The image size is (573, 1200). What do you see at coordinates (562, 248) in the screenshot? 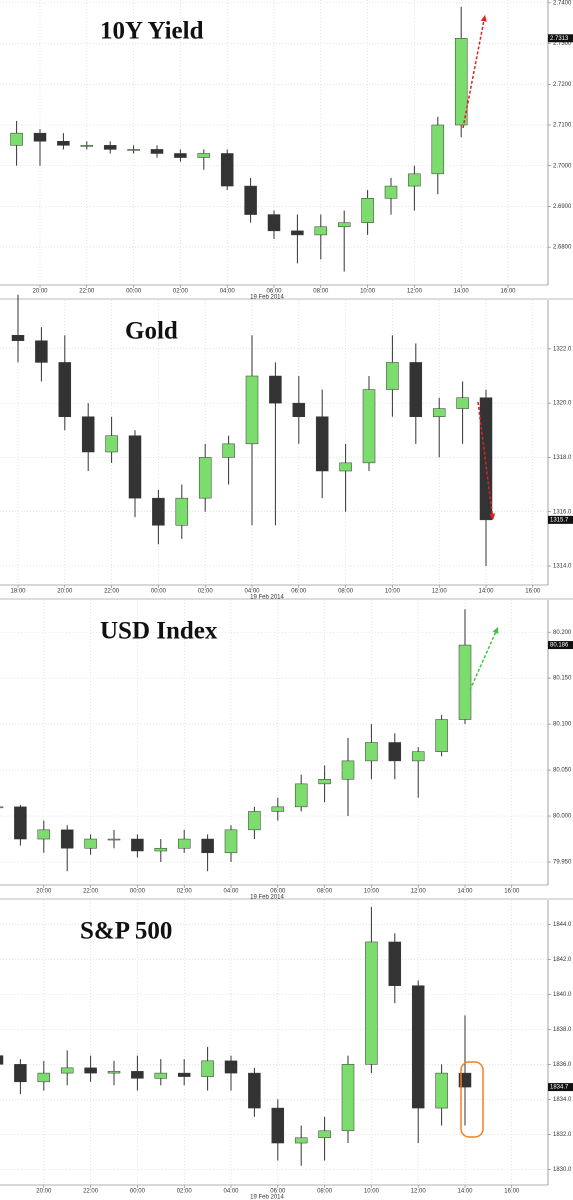
I see `y-tick-label: 2.6800` at bounding box center [562, 248].